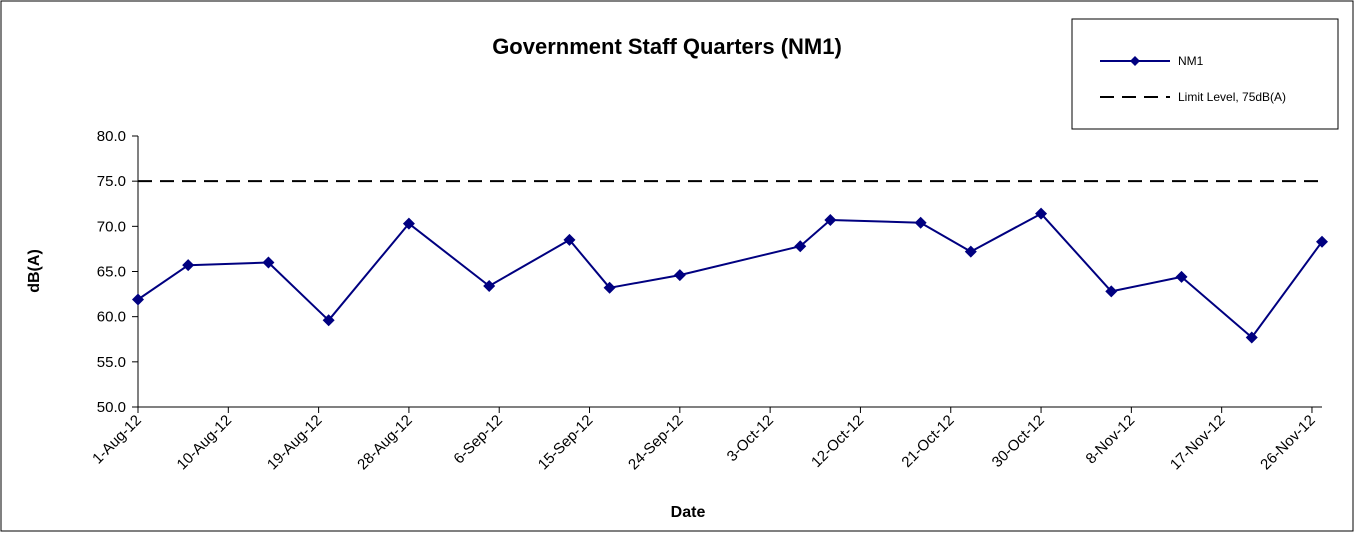  Describe the element at coordinates (111, 181) in the screenshot. I see `y-tick-label: 75.0` at that location.